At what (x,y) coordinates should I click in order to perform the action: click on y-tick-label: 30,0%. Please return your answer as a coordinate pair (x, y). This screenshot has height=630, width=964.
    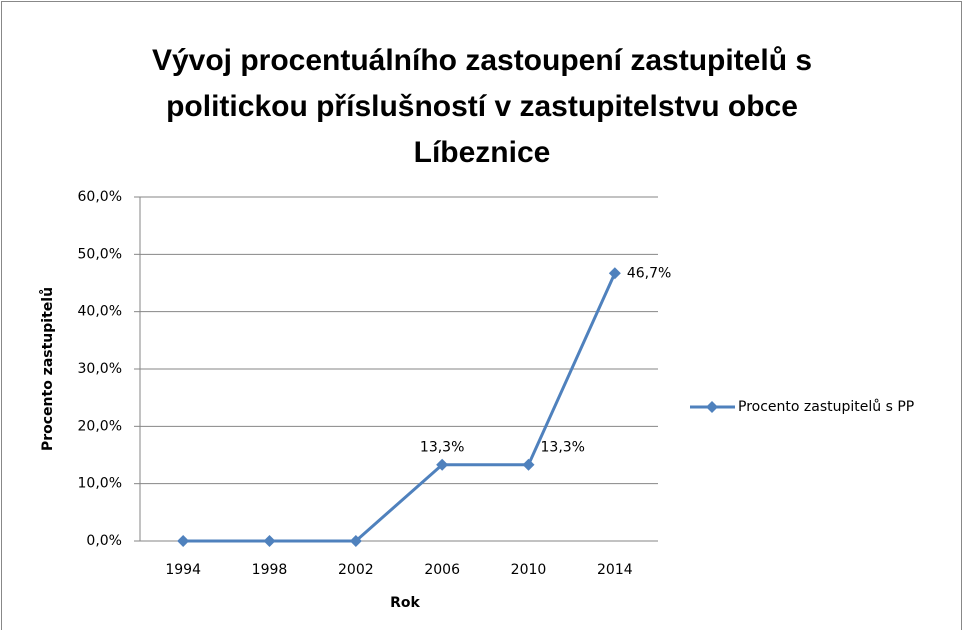
    Looking at the image, I should click on (100, 369).